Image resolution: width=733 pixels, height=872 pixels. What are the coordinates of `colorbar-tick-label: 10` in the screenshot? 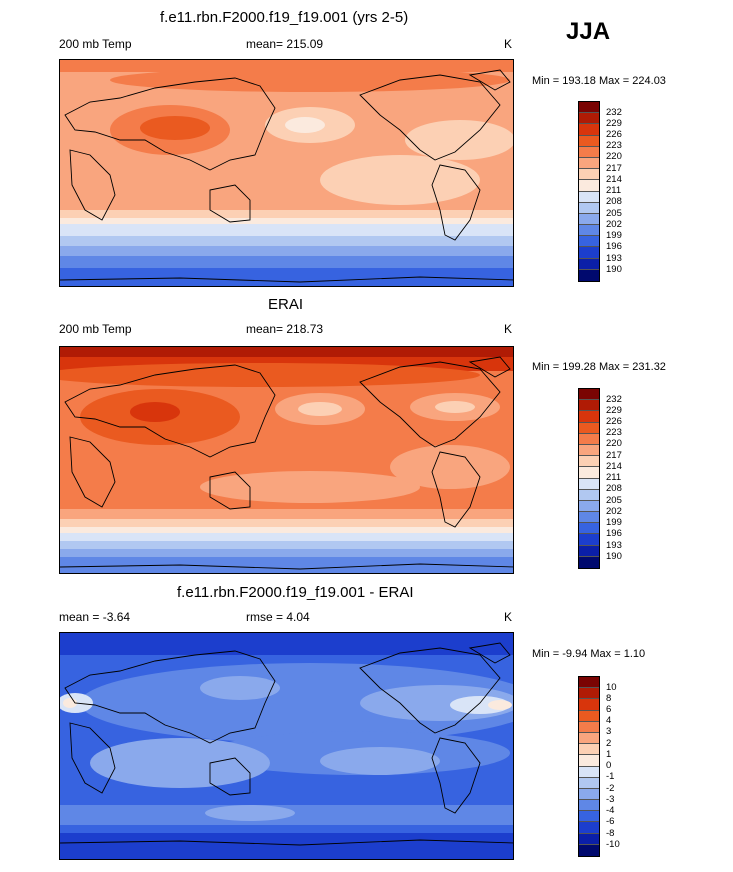 It's located at (611, 687).